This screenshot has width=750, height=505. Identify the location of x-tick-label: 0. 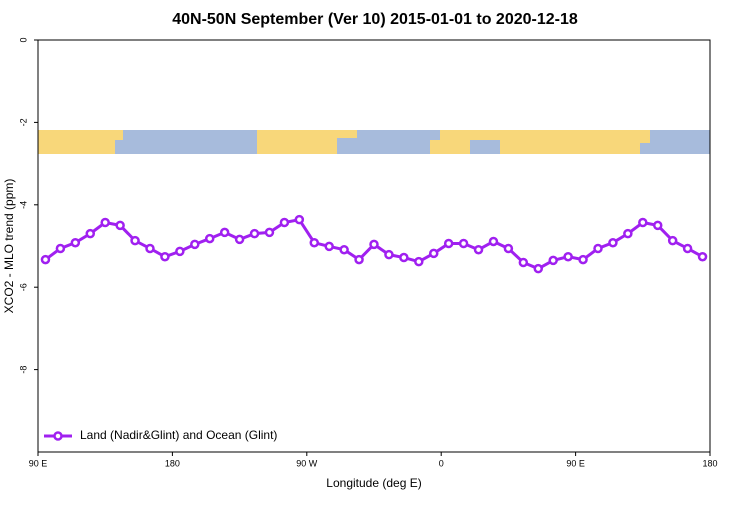
(441, 463).